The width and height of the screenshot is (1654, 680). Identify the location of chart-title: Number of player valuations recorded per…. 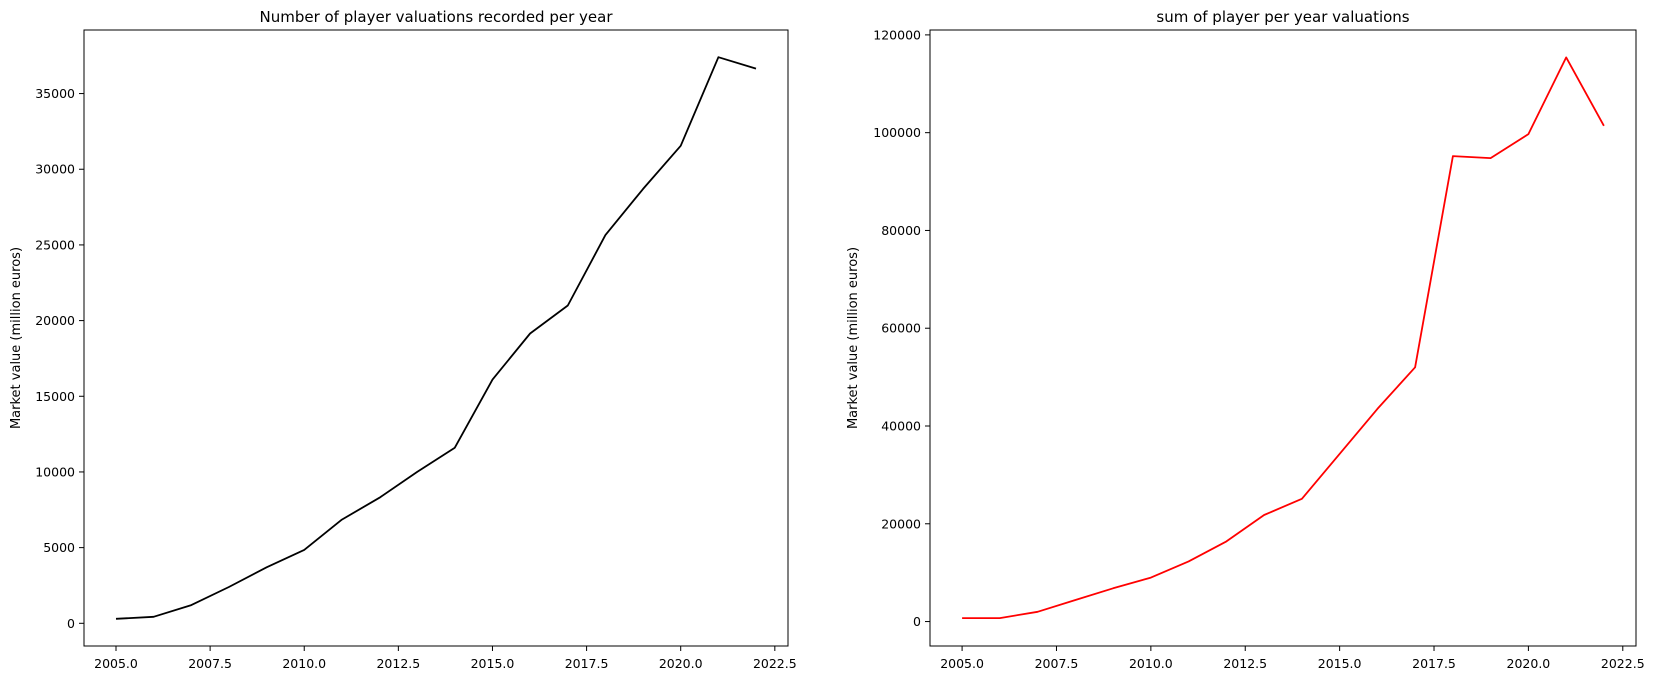
(436, 17).